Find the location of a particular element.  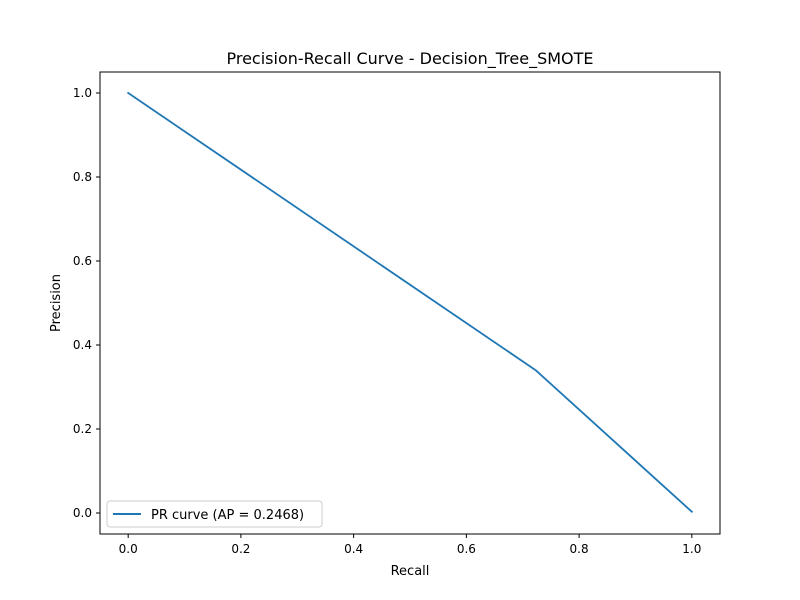

y-axis-ticks: 0.0 0.2 0.4 0.6 0.8 1.0 is located at coordinates (86, 303).